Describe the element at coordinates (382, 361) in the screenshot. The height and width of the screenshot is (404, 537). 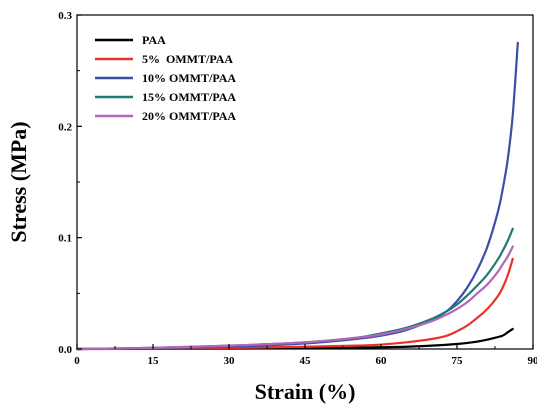
I see `x-tick-label: 60` at that location.